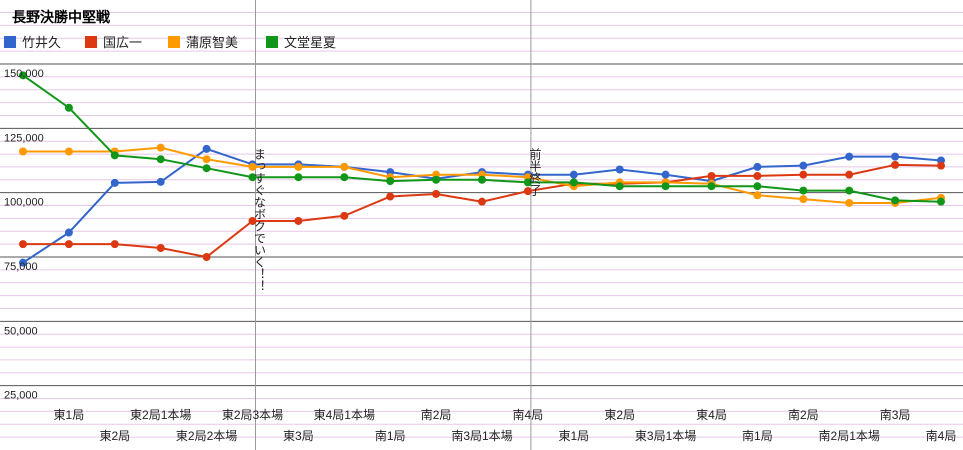  What do you see at coordinates (122, 42) in the screenshot?
I see `legend-label: 国広一` at bounding box center [122, 42].